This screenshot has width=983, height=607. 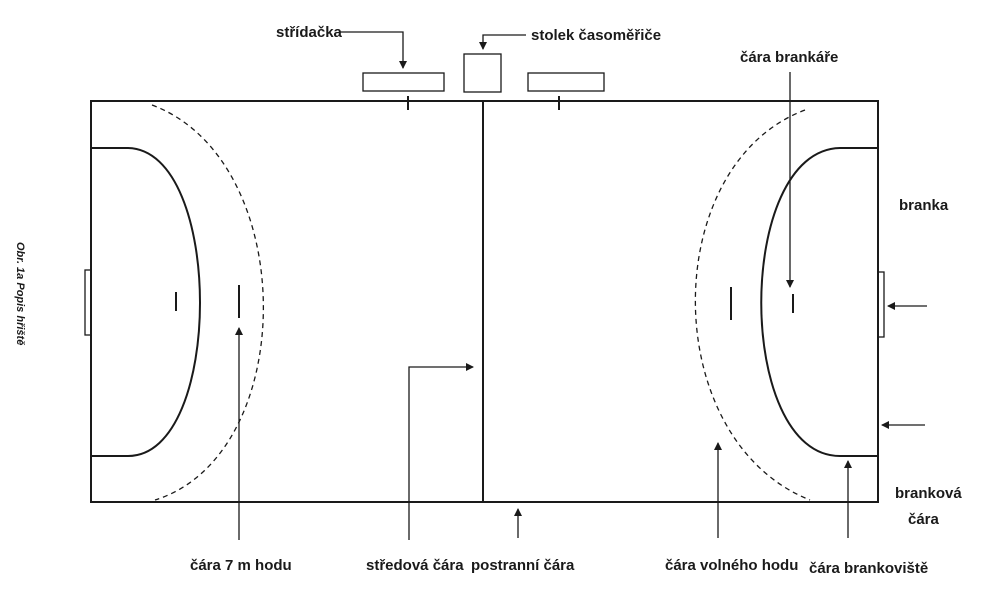 What do you see at coordinates (20, 293) in the screenshot?
I see `figure-caption: Obr. 1a Popis hřiště` at bounding box center [20, 293].